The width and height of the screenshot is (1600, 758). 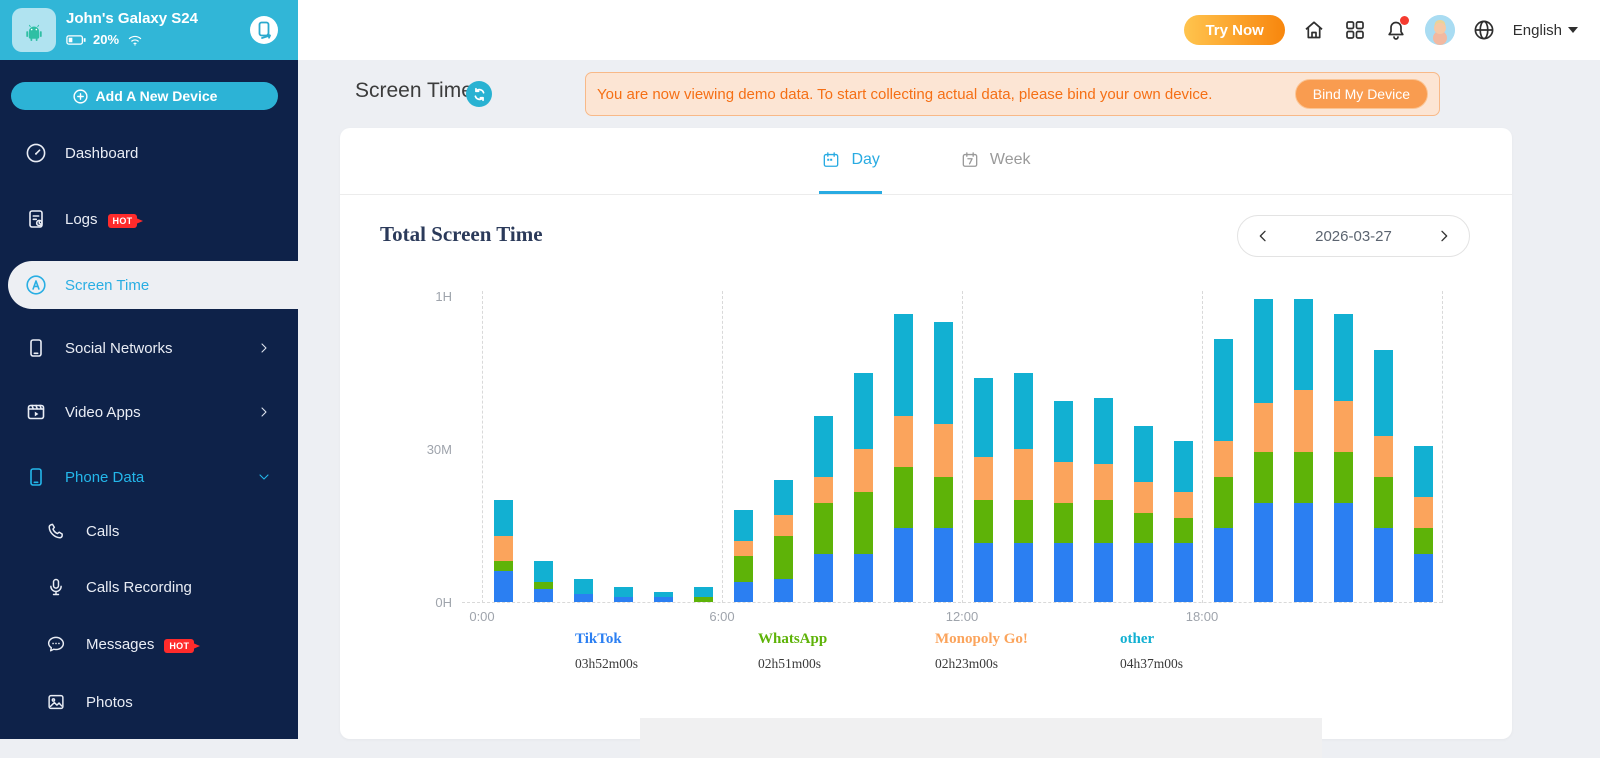 I want to click on y-axis-label: 30M, so click(x=439, y=449).